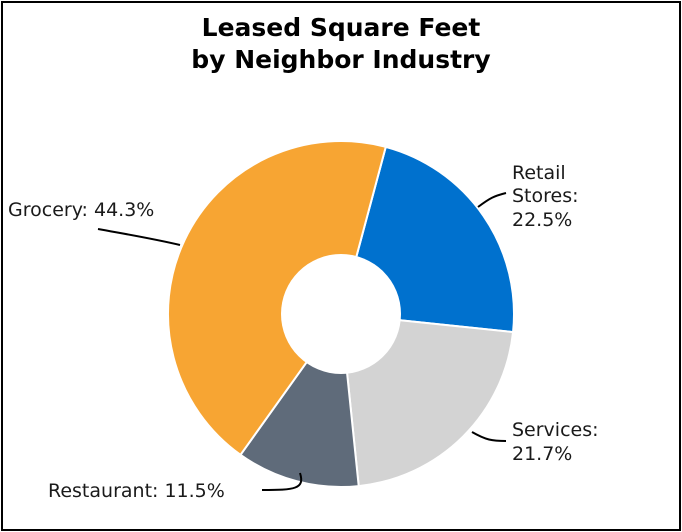 Image resolution: width=682 pixels, height=532 pixels. Describe the element at coordinates (542, 454) in the screenshot. I see `label-services-line-2: 21.7%` at that location.